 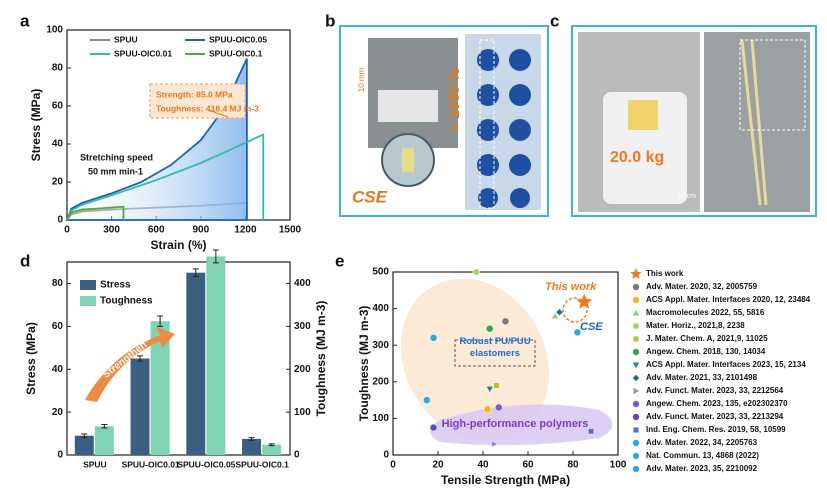 I want to click on x-axis-label: Tensile Strength (MPa), so click(x=505, y=480).